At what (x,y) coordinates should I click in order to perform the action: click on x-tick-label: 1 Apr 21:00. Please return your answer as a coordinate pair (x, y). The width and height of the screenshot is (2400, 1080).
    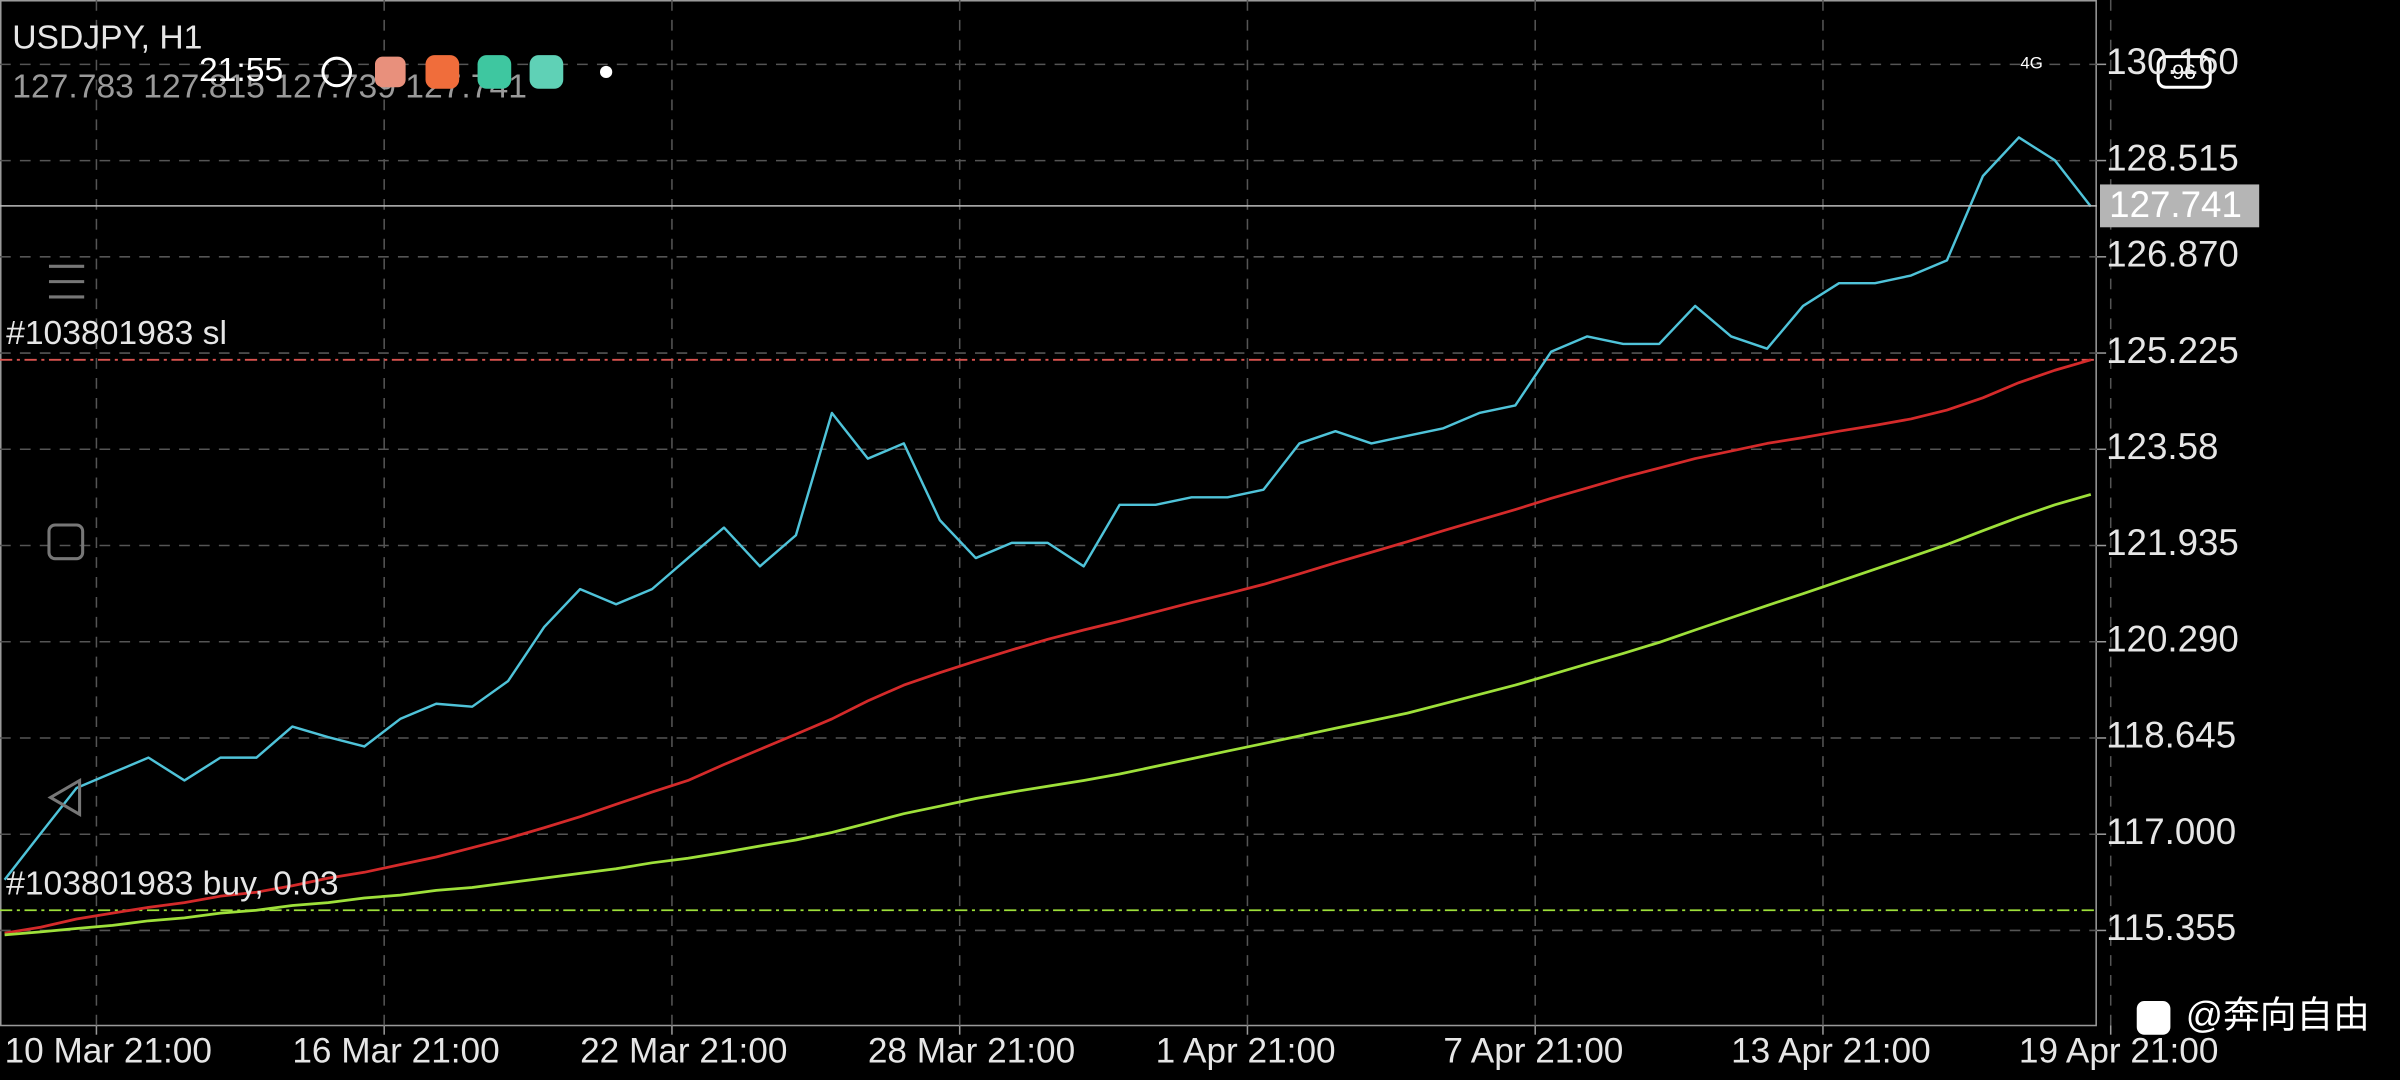
    Looking at the image, I should click on (1246, 1050).